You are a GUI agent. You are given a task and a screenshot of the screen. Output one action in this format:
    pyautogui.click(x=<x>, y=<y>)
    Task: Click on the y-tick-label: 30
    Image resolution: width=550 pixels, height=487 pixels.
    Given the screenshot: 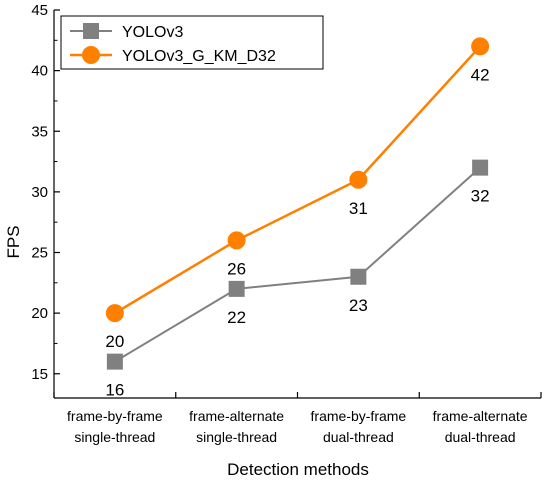 What is the action you would take?
    pyautogui.click(x=39, y=192)
    